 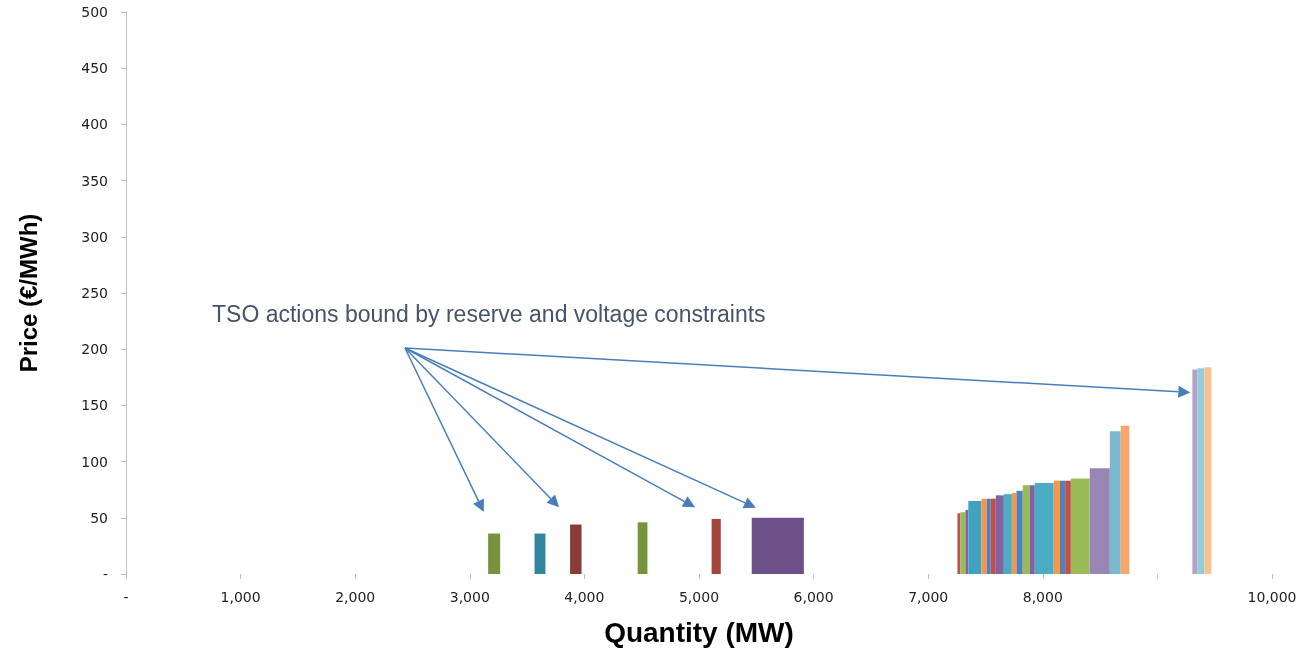 I want to click on x-tick-label: 10,000, so click(x=1272, y=597).